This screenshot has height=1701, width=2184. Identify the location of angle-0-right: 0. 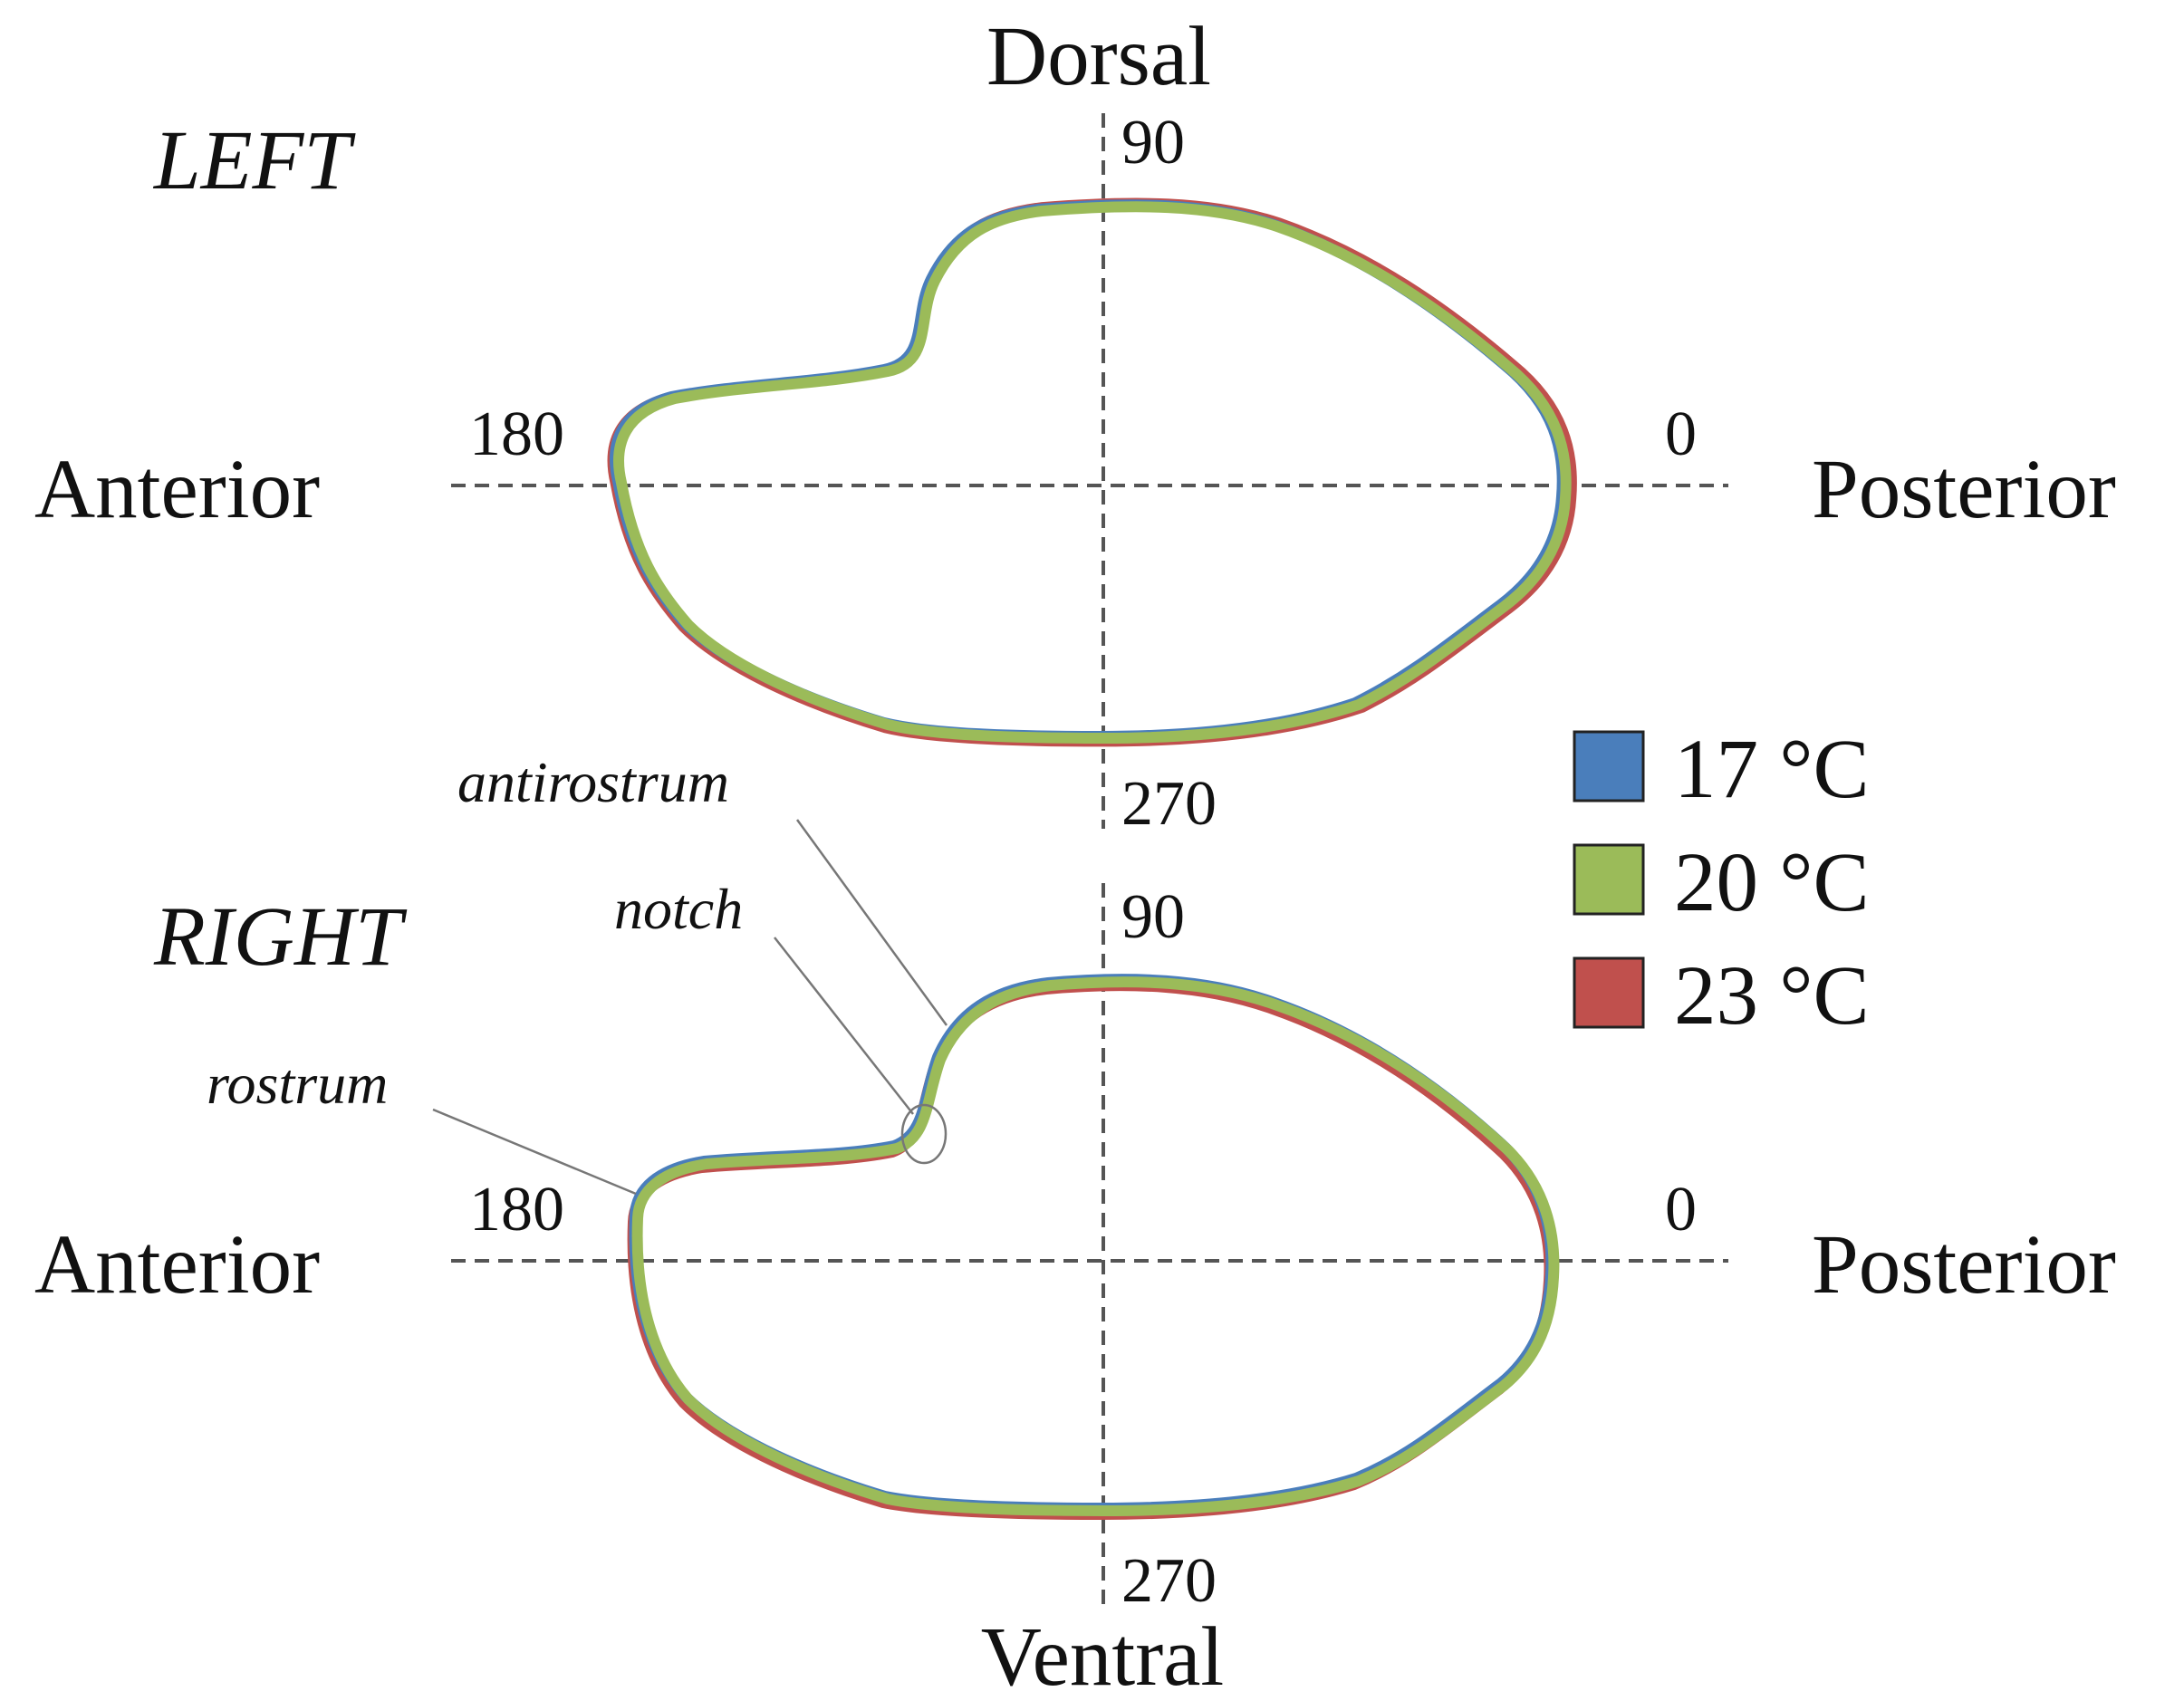
(1681, 1210).